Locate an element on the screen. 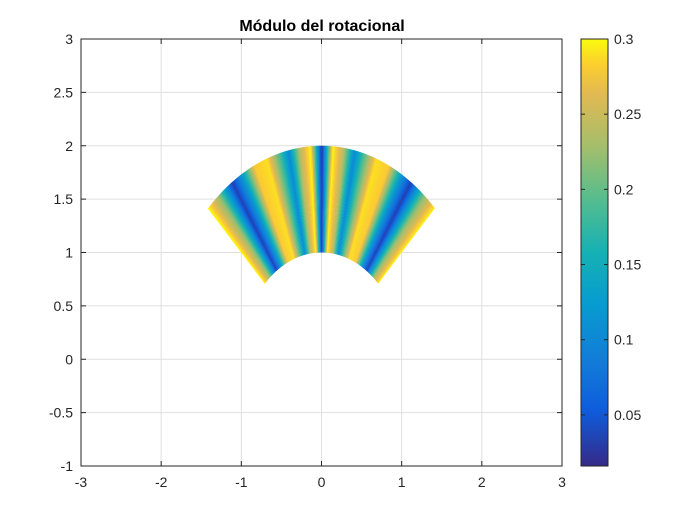  curl-magnitude-field is located at coordinates (321, 214).